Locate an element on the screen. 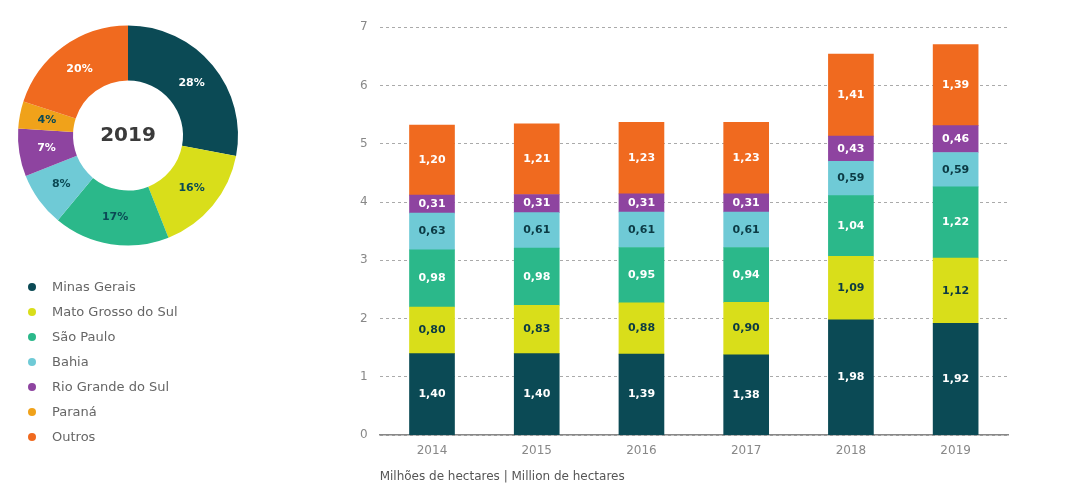  data-label: 1,09 is located at coordinates (851, 287).